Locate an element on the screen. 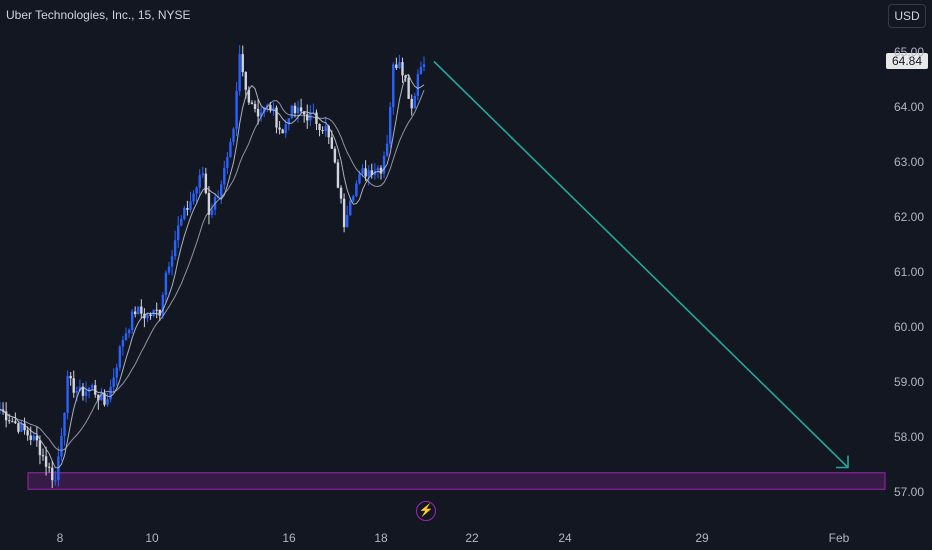 This screenshot has width=932, height=550. y-tick-label: 60.00 is located at coordinates (909, 327).